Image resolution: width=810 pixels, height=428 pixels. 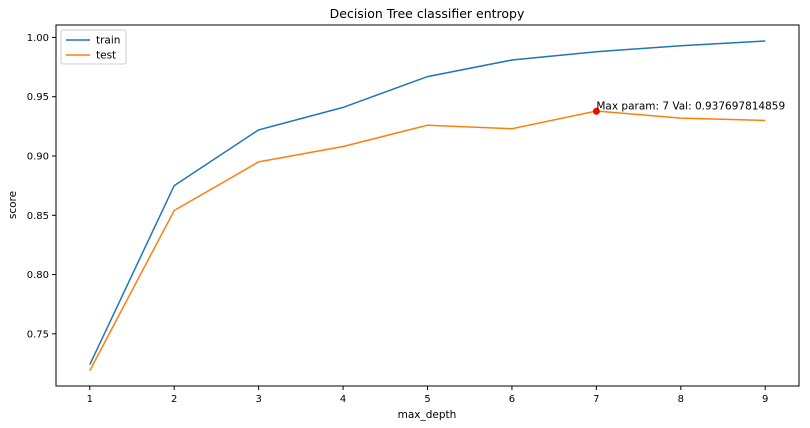 I want to click on x-tick-label: 2, so click(x=174, y=399).